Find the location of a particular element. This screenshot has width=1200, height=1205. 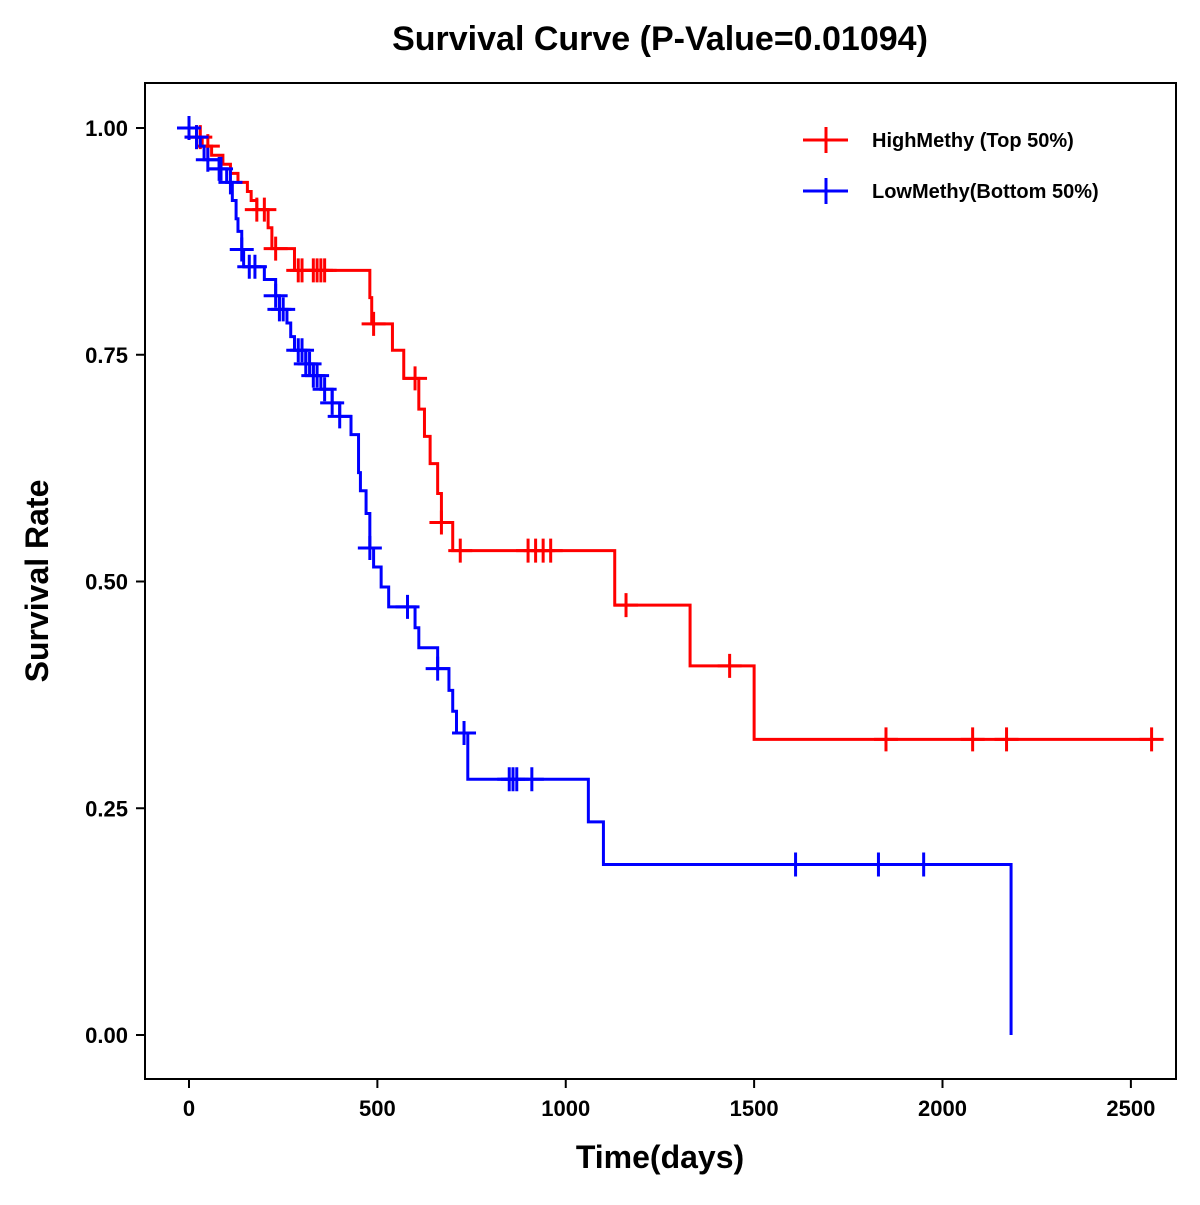

x-axis-label: Time(days) is located at coordinates (660, 1157).